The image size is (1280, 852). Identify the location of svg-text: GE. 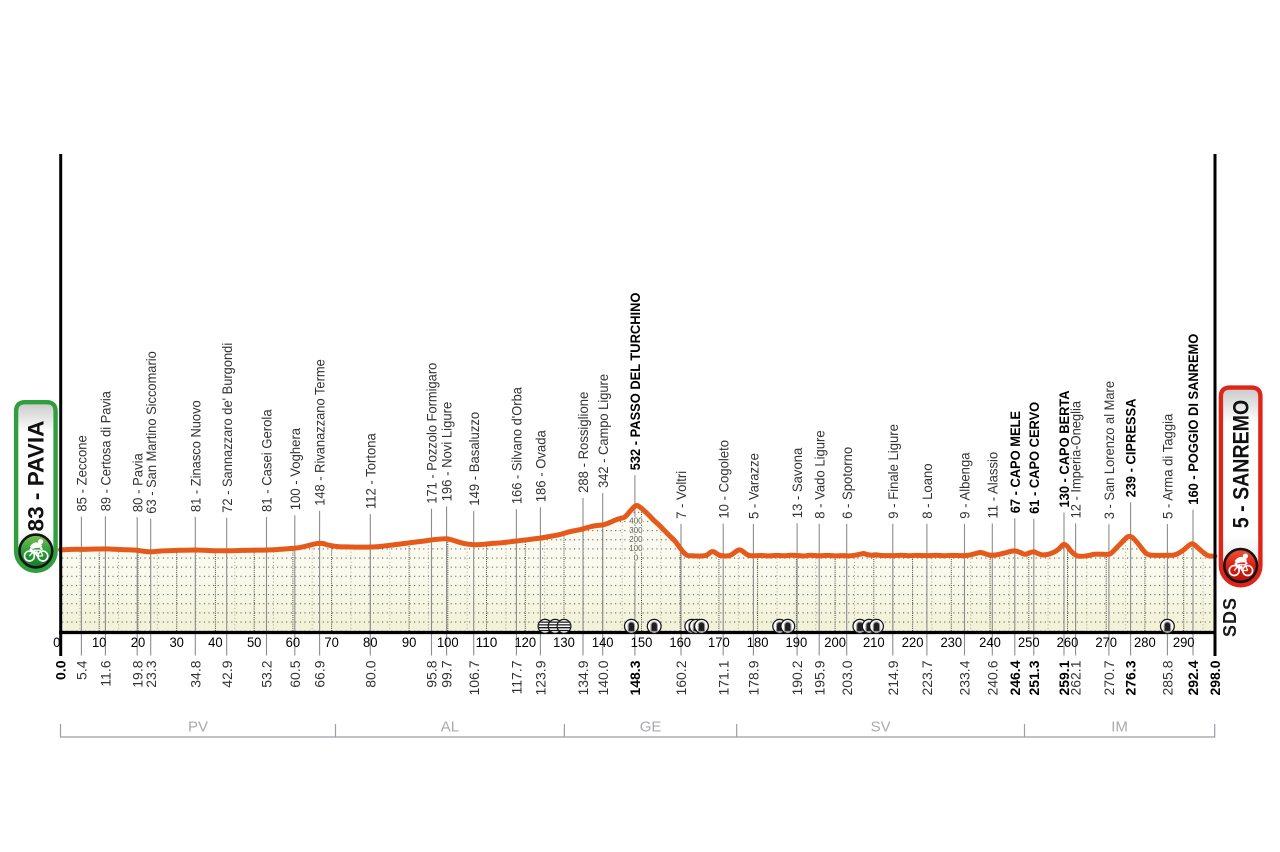
(651, 727).